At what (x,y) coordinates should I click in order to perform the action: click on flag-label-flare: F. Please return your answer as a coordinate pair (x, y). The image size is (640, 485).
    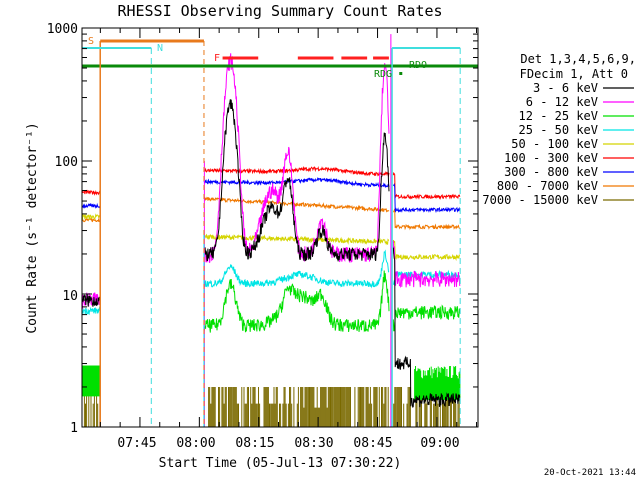
    Looking at the image, I should click on (217, 58).